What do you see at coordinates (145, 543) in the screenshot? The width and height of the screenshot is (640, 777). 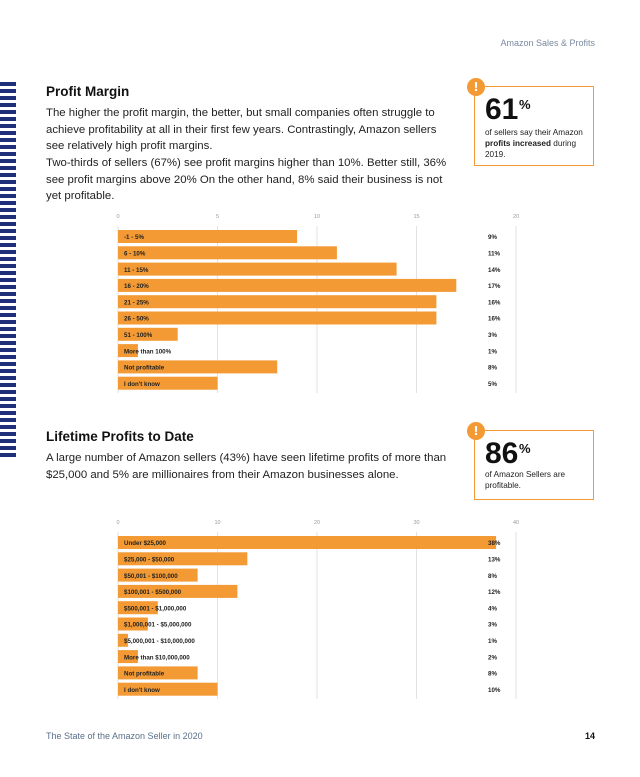 I see `category-label: Under $25,000` at bounding box center [145, 543].